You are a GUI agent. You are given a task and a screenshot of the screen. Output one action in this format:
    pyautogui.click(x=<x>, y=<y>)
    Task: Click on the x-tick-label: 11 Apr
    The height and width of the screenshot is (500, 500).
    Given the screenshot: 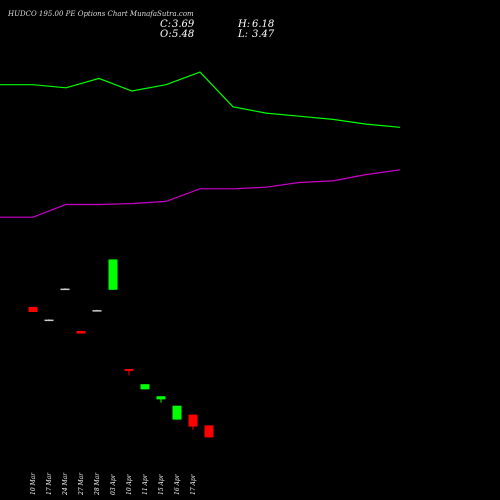 What is the action you would take?
    pyautogui.click(x=145, y=484)
    